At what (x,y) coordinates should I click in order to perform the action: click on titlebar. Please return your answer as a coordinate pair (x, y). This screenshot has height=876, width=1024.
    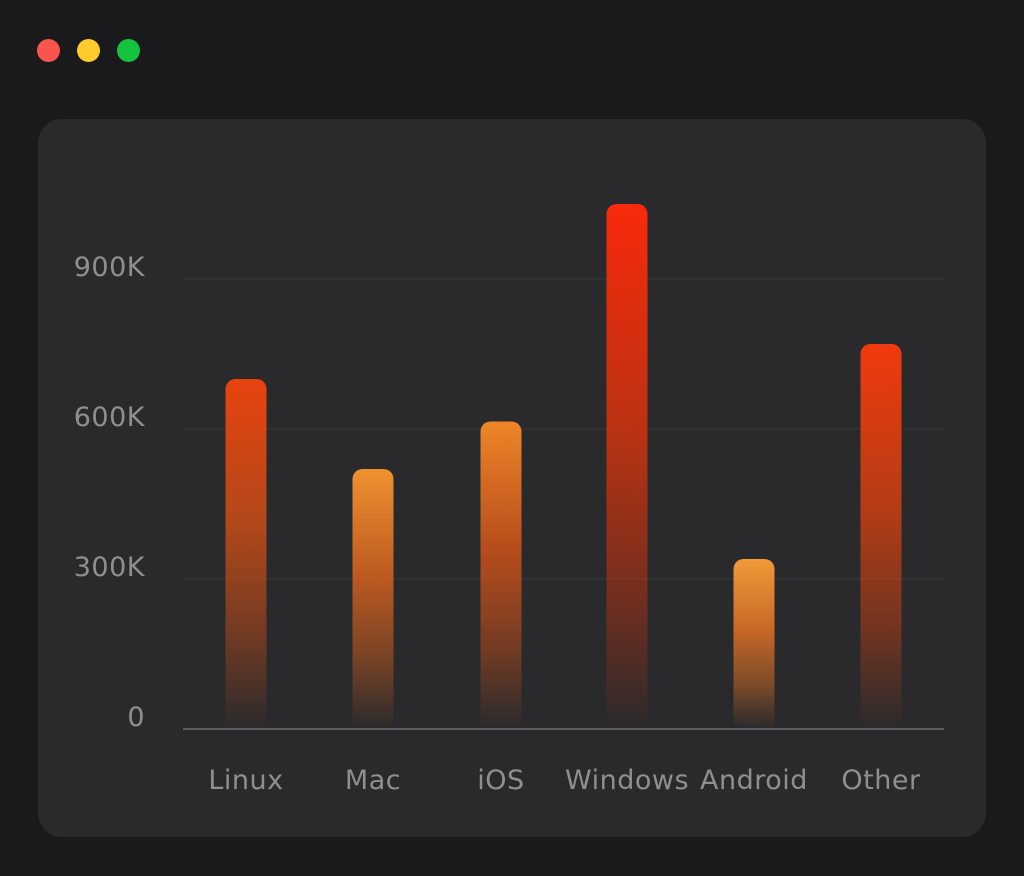
    Looking at the image, I should click on (88, 50).